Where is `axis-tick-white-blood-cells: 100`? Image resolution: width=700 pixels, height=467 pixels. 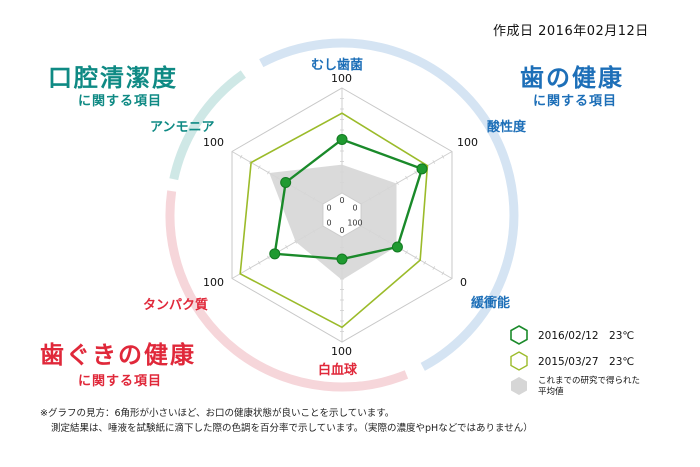 axis-tick-white-blood-cells: 100 is located at coordinates (341, 351).